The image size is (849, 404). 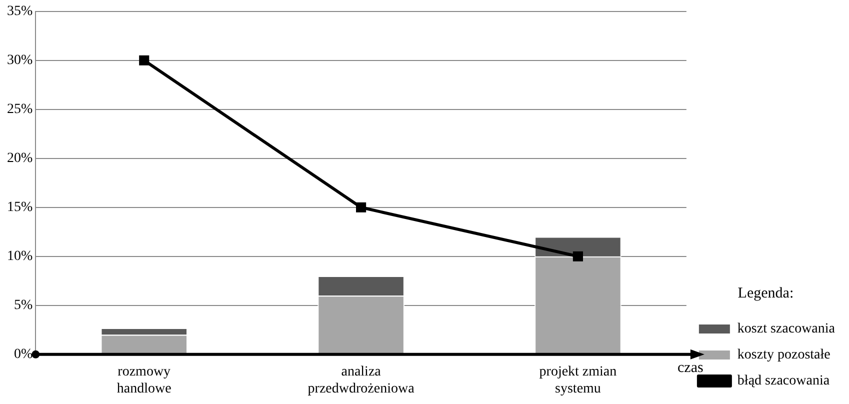 I want to click on legend-label: błąd szacowania, so click(x=783, y=381).